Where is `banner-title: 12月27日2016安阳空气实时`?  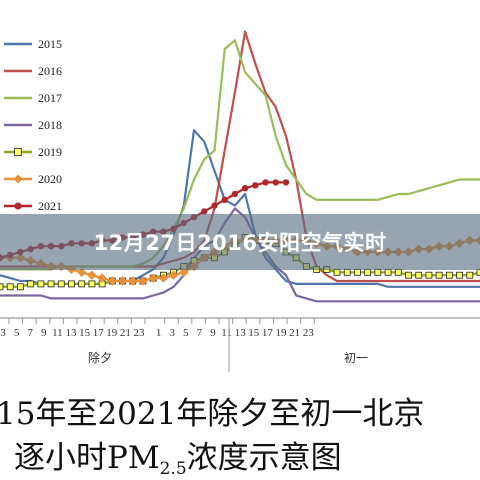 banner-title: 12月27日2016安阳空气实时 is located at coordinates (240, 243).